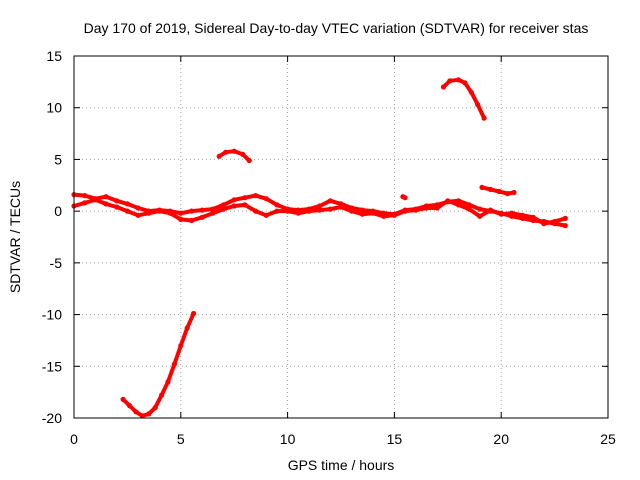  I want to click on y-tick-label: 0, so click(58, 211).